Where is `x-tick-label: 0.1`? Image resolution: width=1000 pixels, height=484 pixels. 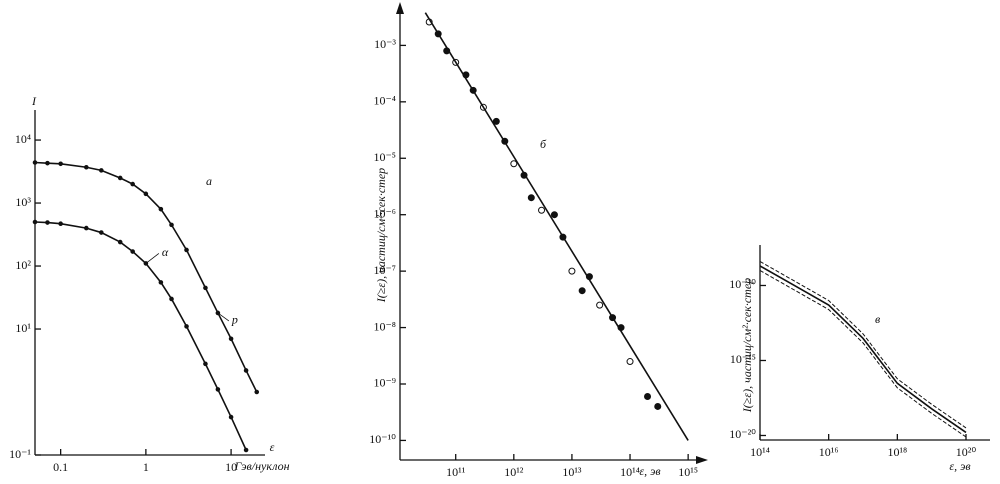
x-tick-label: 0.1 is located at coordinates (60, 467).